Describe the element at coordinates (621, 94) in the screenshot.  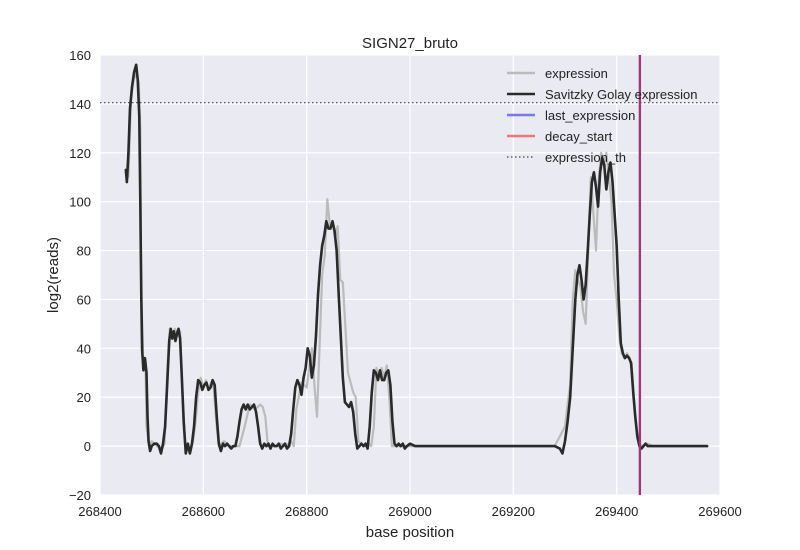
I see `legend-label: Savitzky Golay expression` at that location.